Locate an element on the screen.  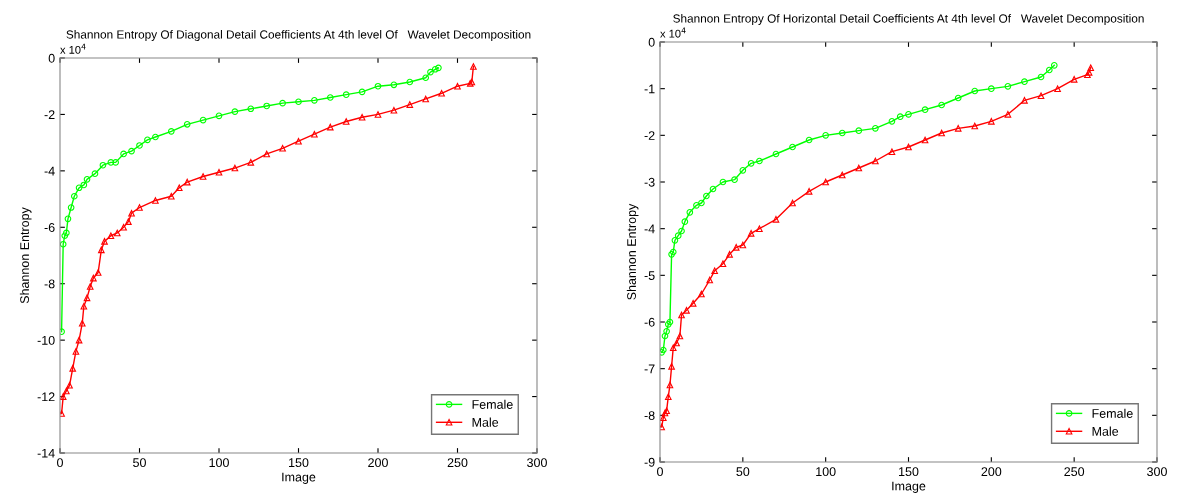
y-tick-label: -12 is located at coordinates (46, 397).